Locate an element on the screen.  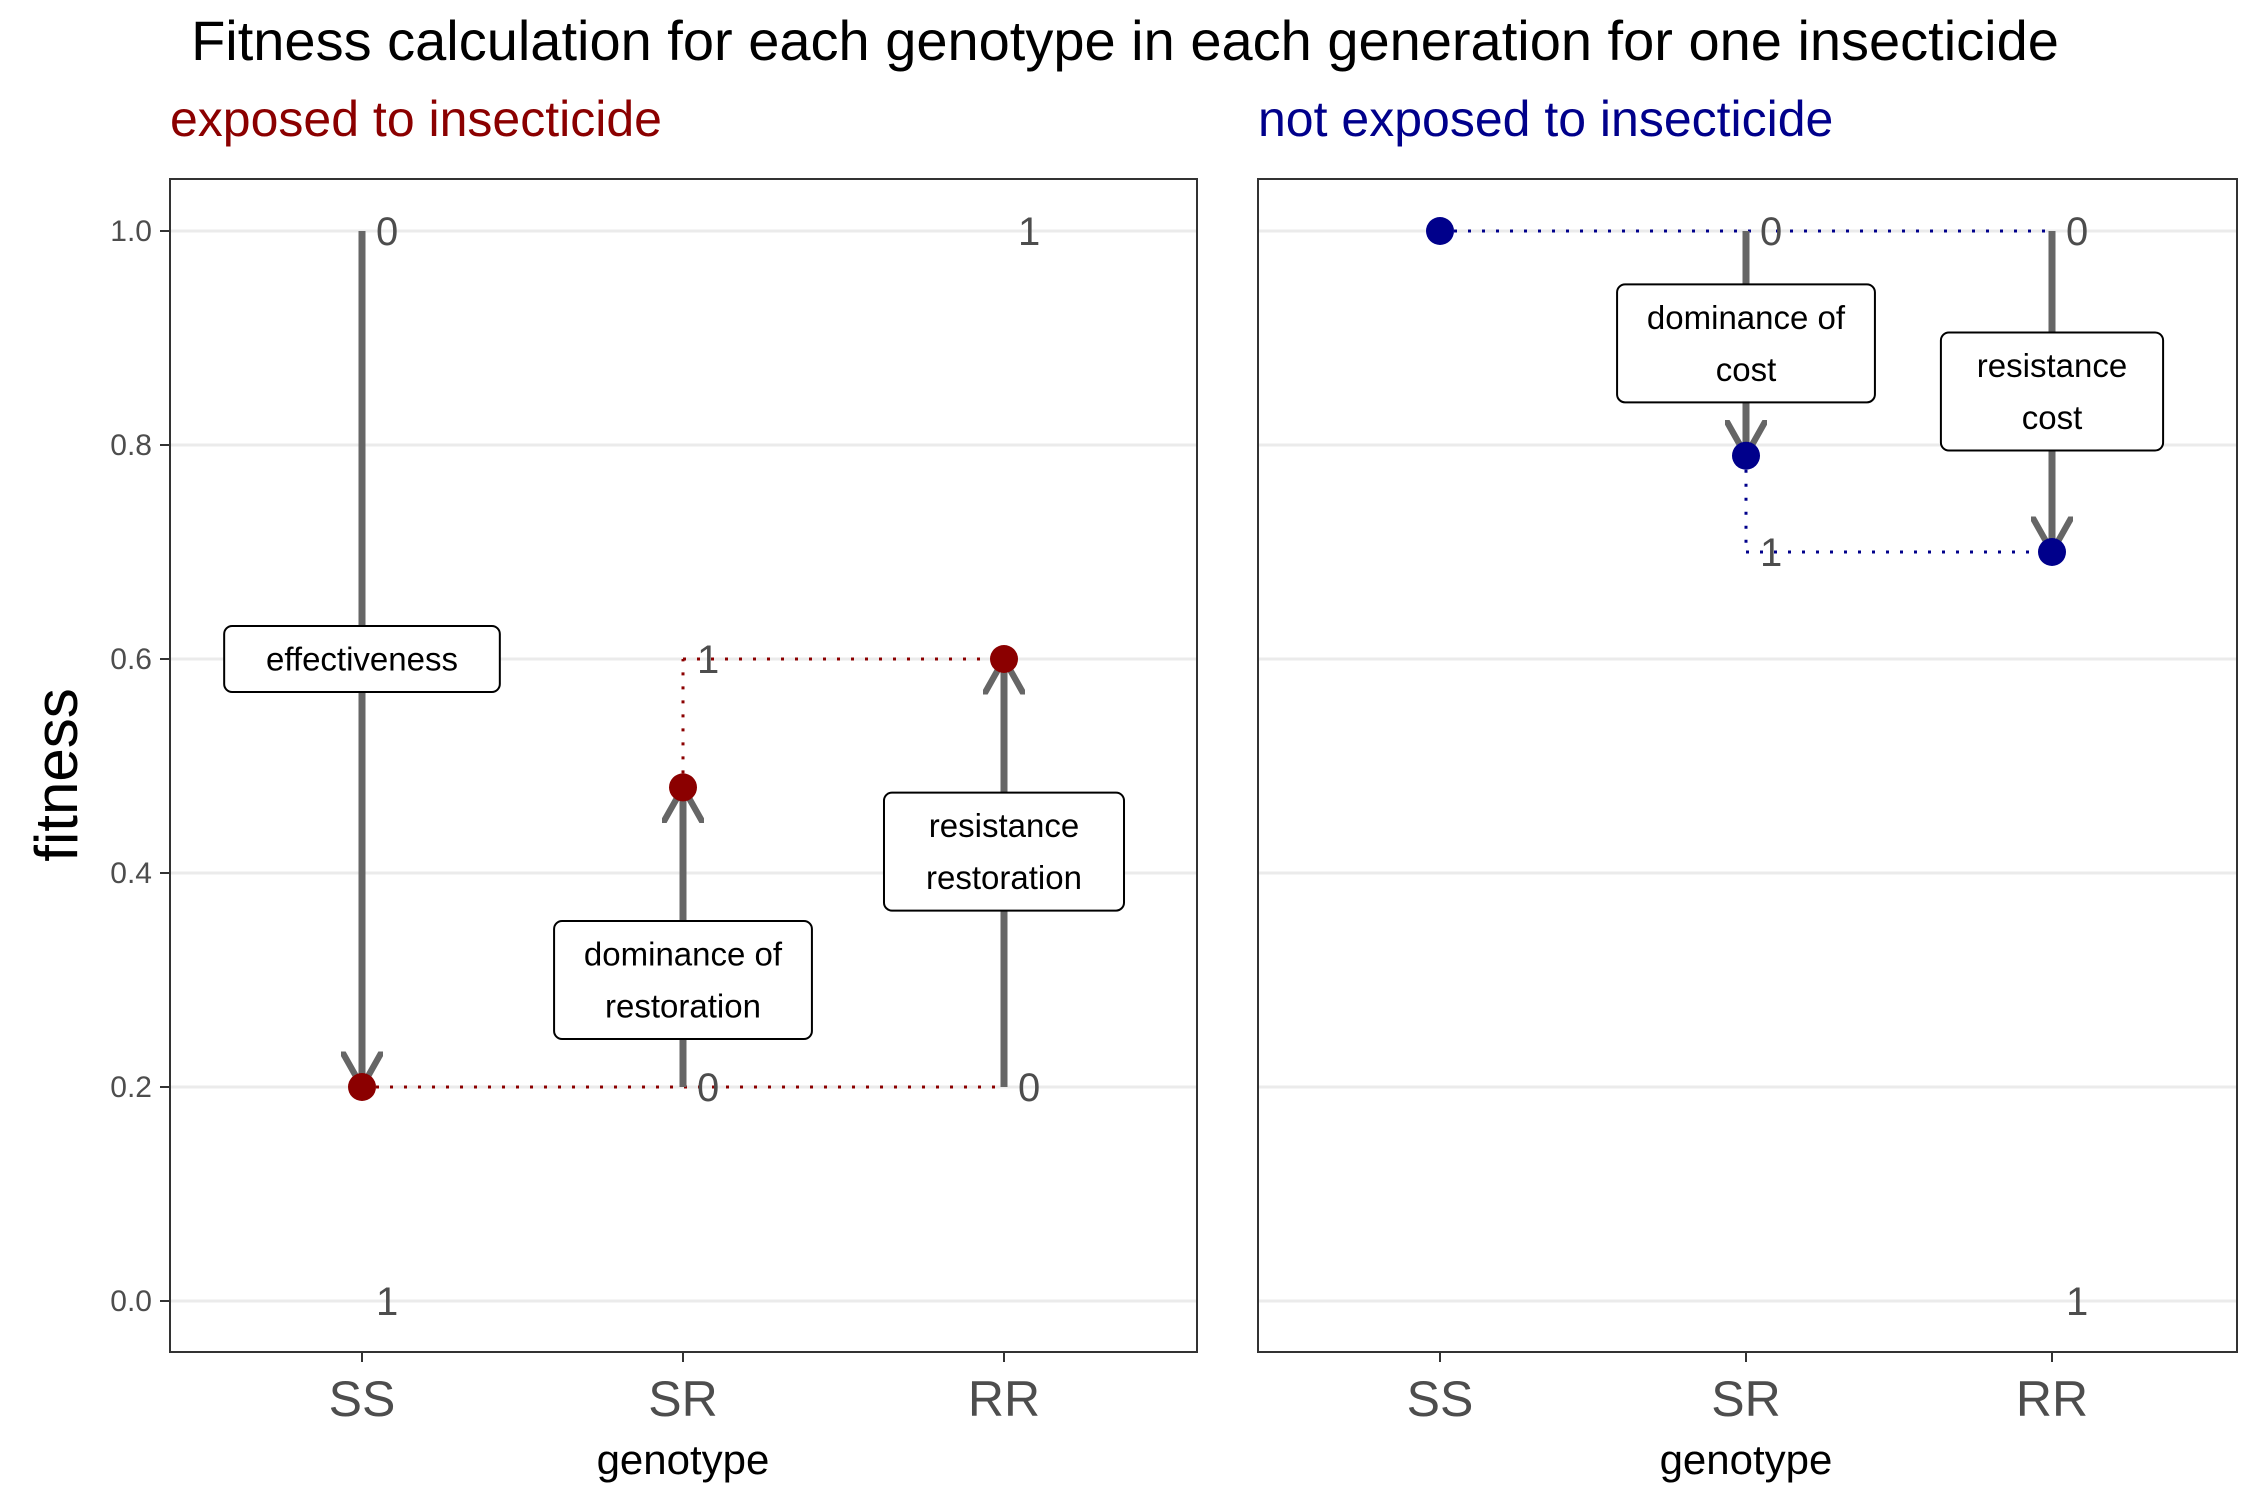
y-tick-label: 0.2 is located at coordinates (131, 1087).